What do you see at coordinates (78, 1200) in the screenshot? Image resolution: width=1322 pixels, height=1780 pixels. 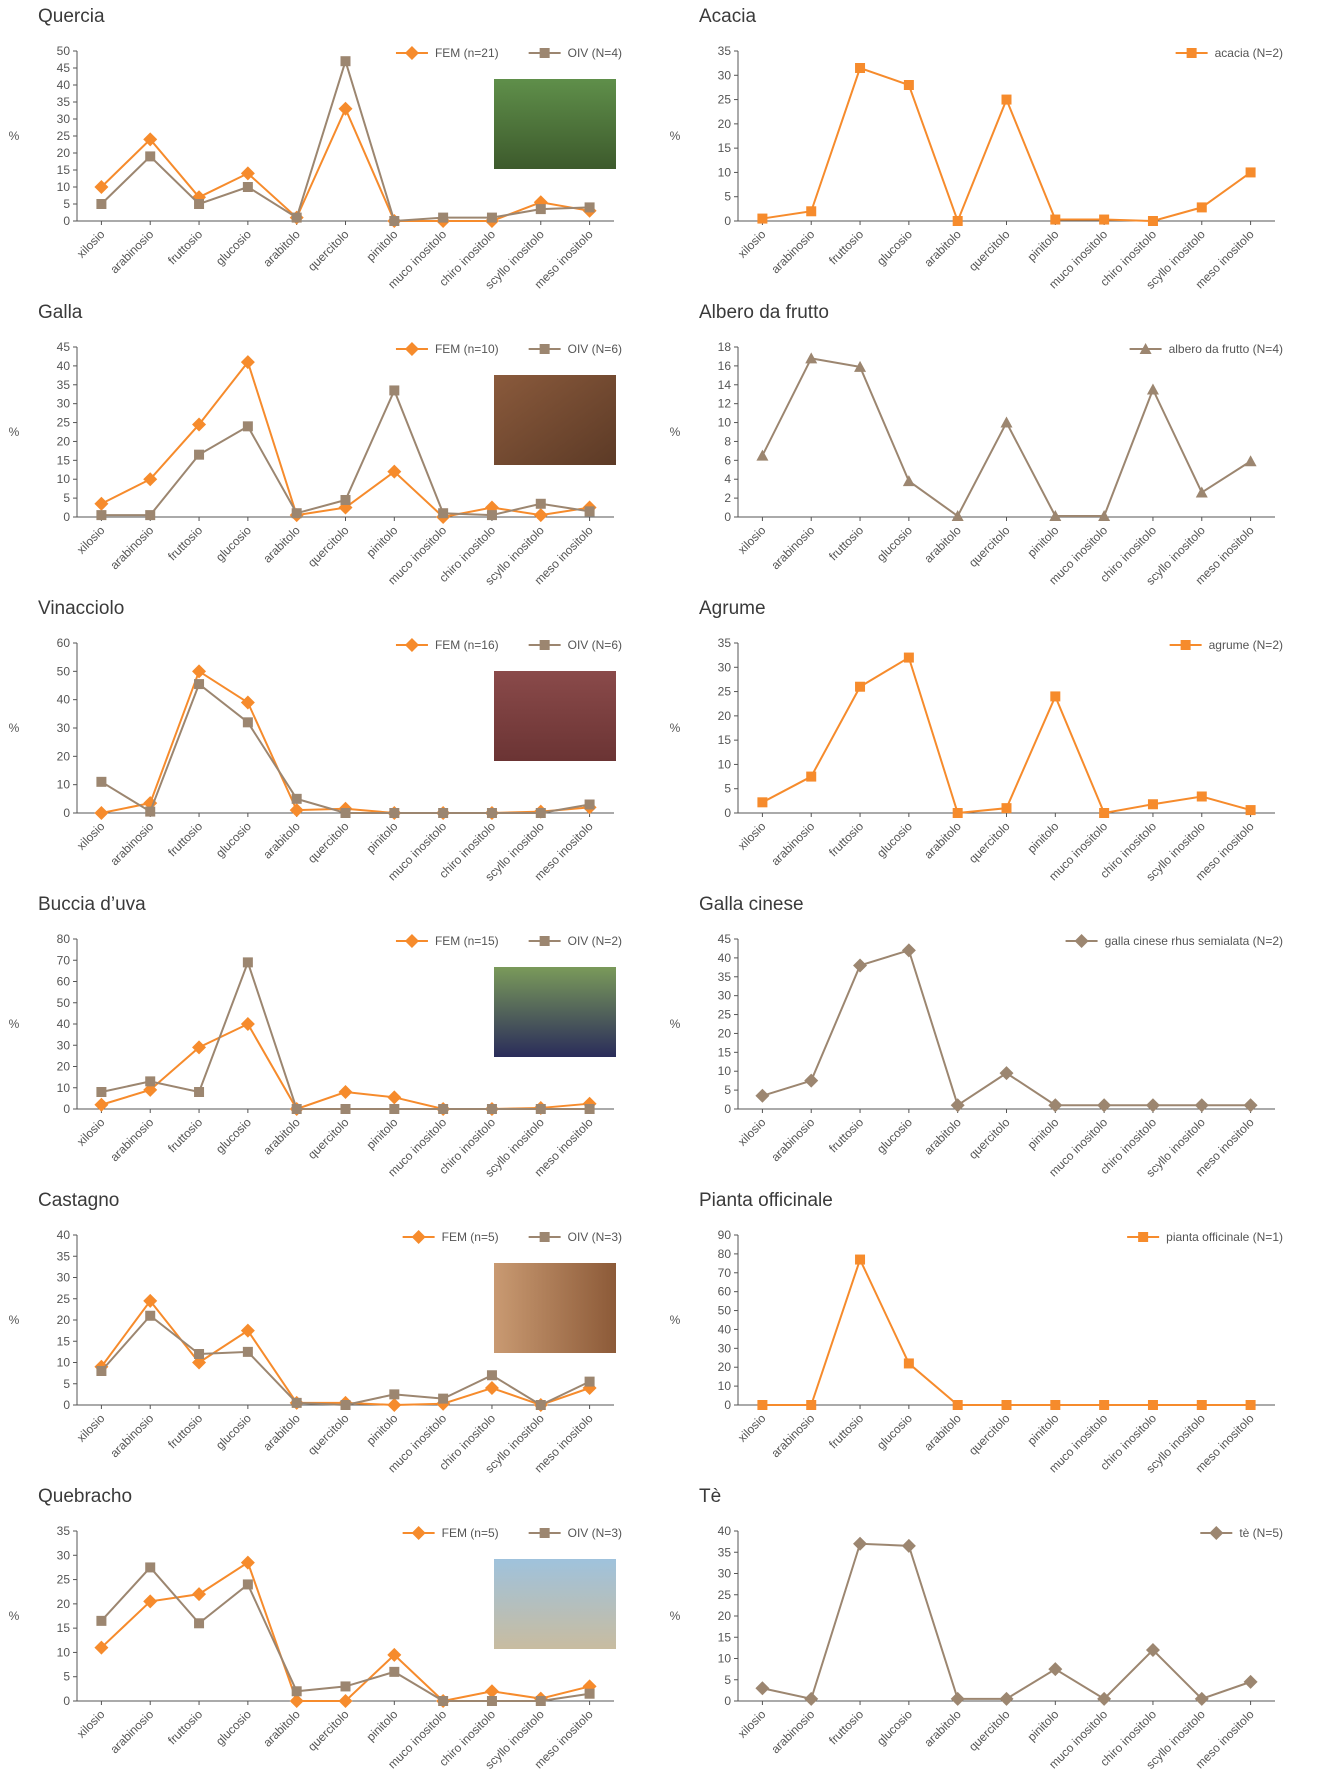 I see `chart-title: Castagno` at bounding box center [78, 1200].